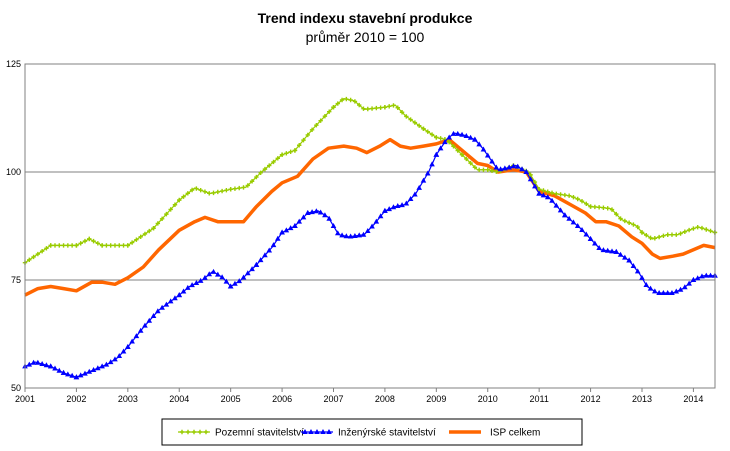 The width and height of the screenshot is (730, 451). What do you see at coordinates (488, 399) in the screenshot?
I see `x-tick-label: 2010` at bounding box center [488, 399].